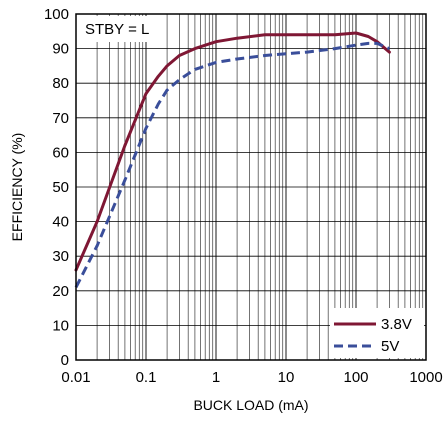 Image resolution: width=446 pixels, height=421 pixels. Describe the element at coordinates (146, 377) in the screenshot. I see `x-tick-label: 0.1` at that location.